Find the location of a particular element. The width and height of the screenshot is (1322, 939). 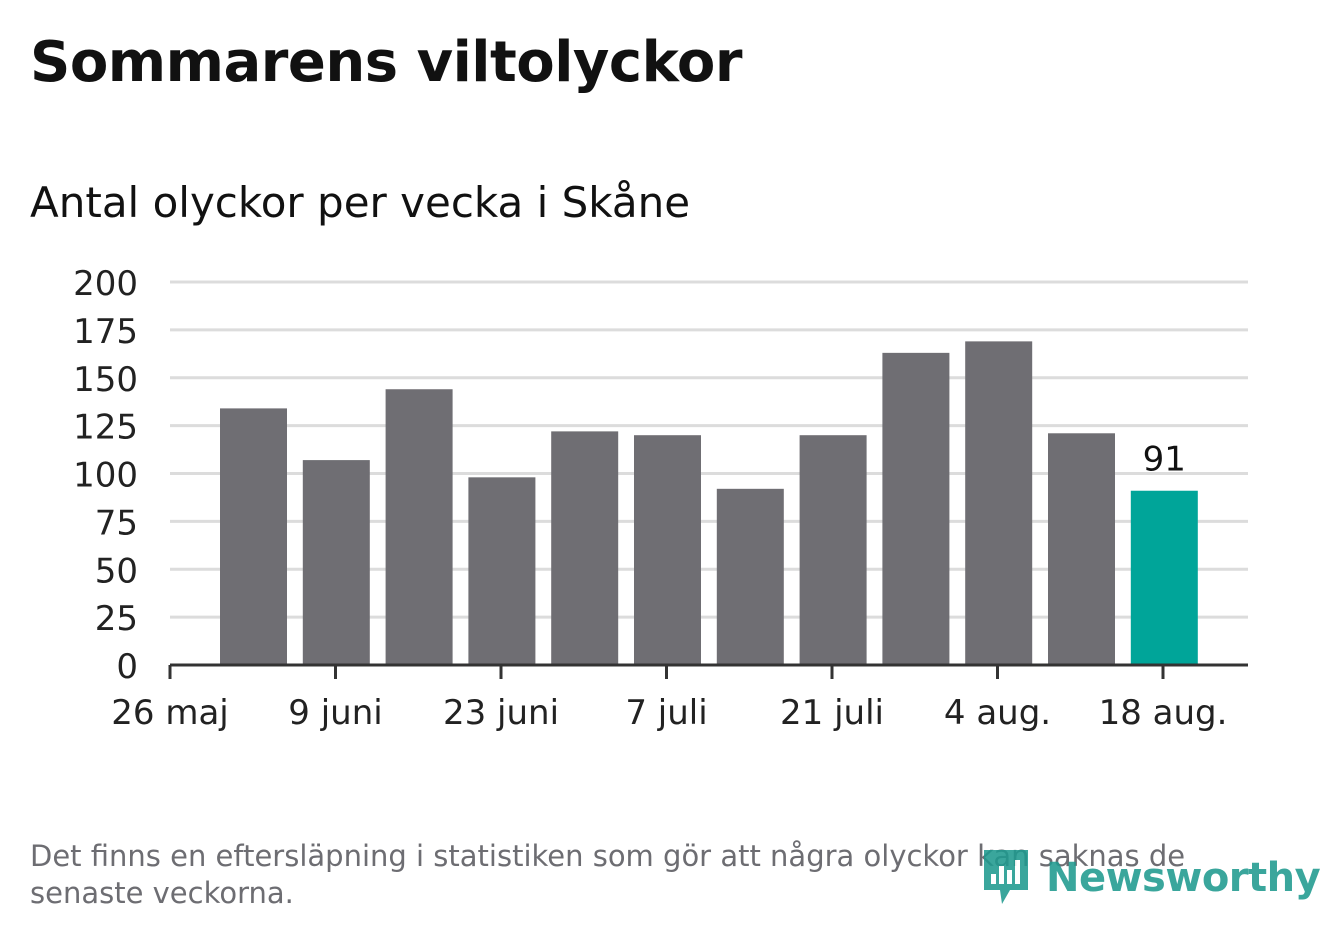

x-tick-label: 21 juli is located at coordinates (832, 713).